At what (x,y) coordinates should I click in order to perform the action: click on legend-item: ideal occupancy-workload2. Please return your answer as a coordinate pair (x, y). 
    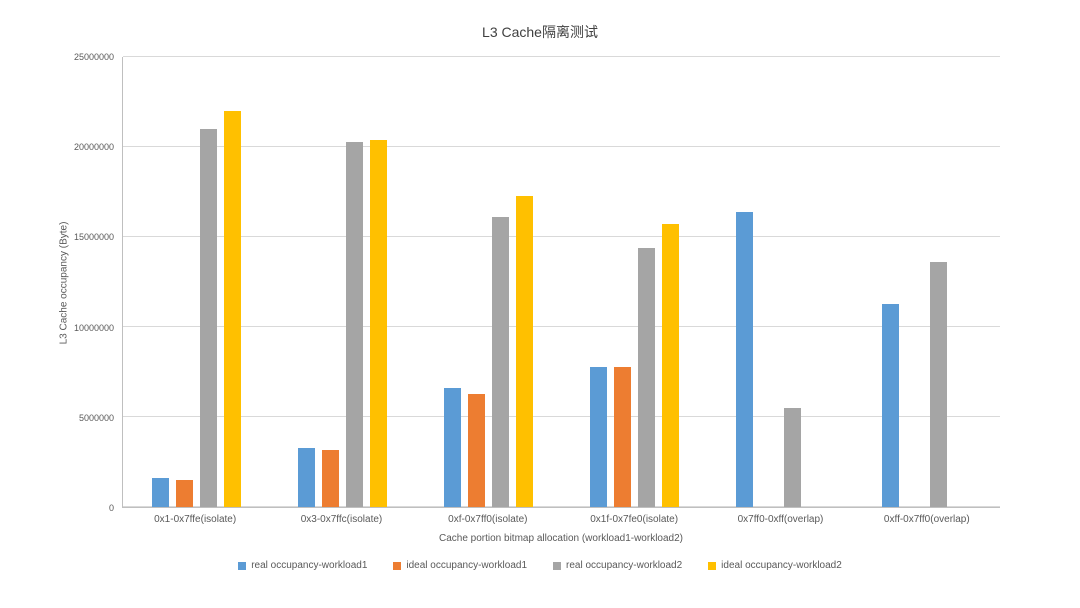
    Looking at the image, I should click on (775, 565).